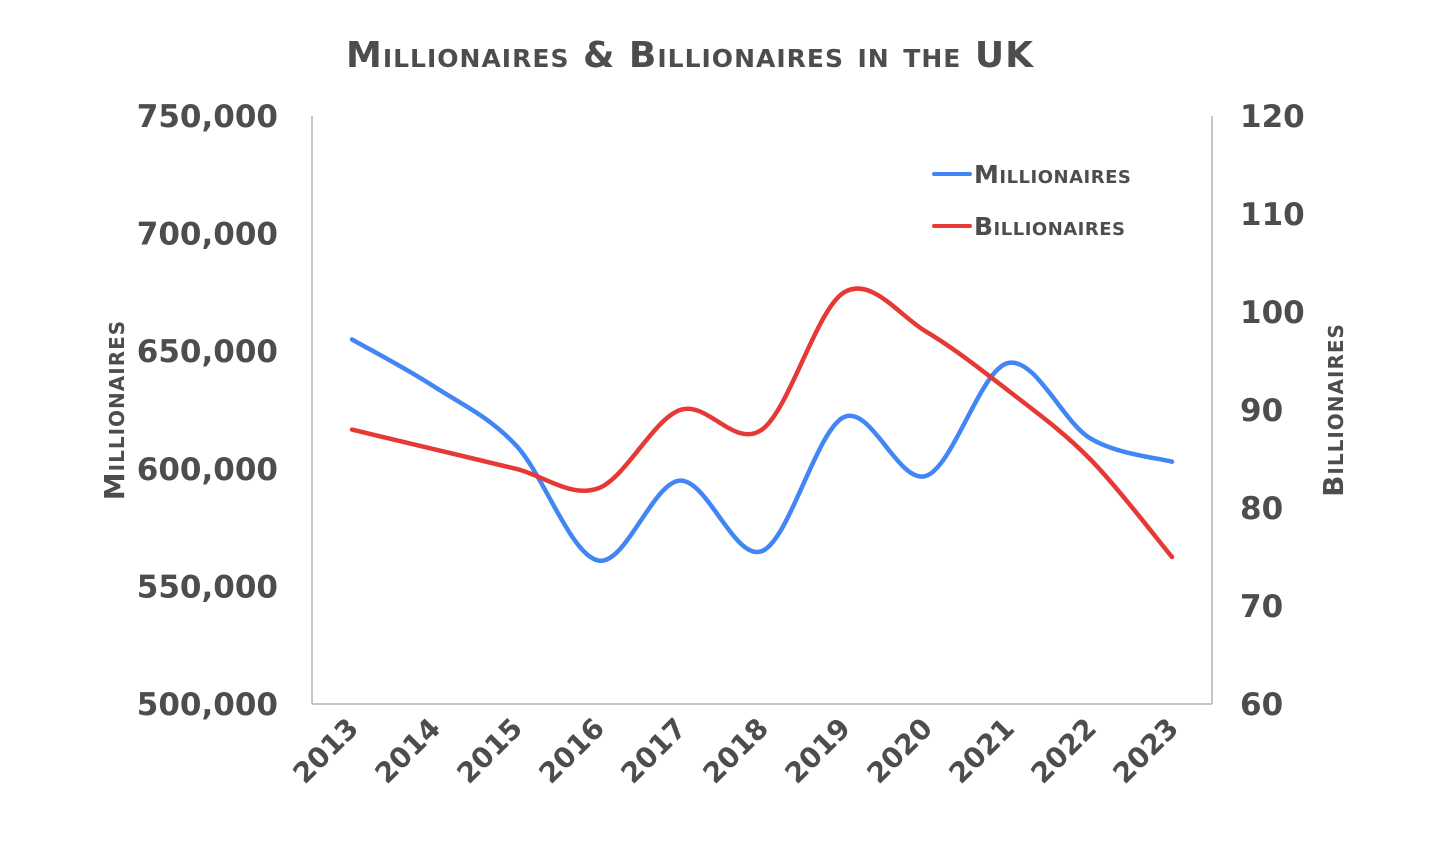 This screenshot has width=1431, height=847. What do you see at coordinates (1050, 226) in the screenshot?
I see `legend-label-billionaires: Billionaires` at bounding box center [1050, 226].